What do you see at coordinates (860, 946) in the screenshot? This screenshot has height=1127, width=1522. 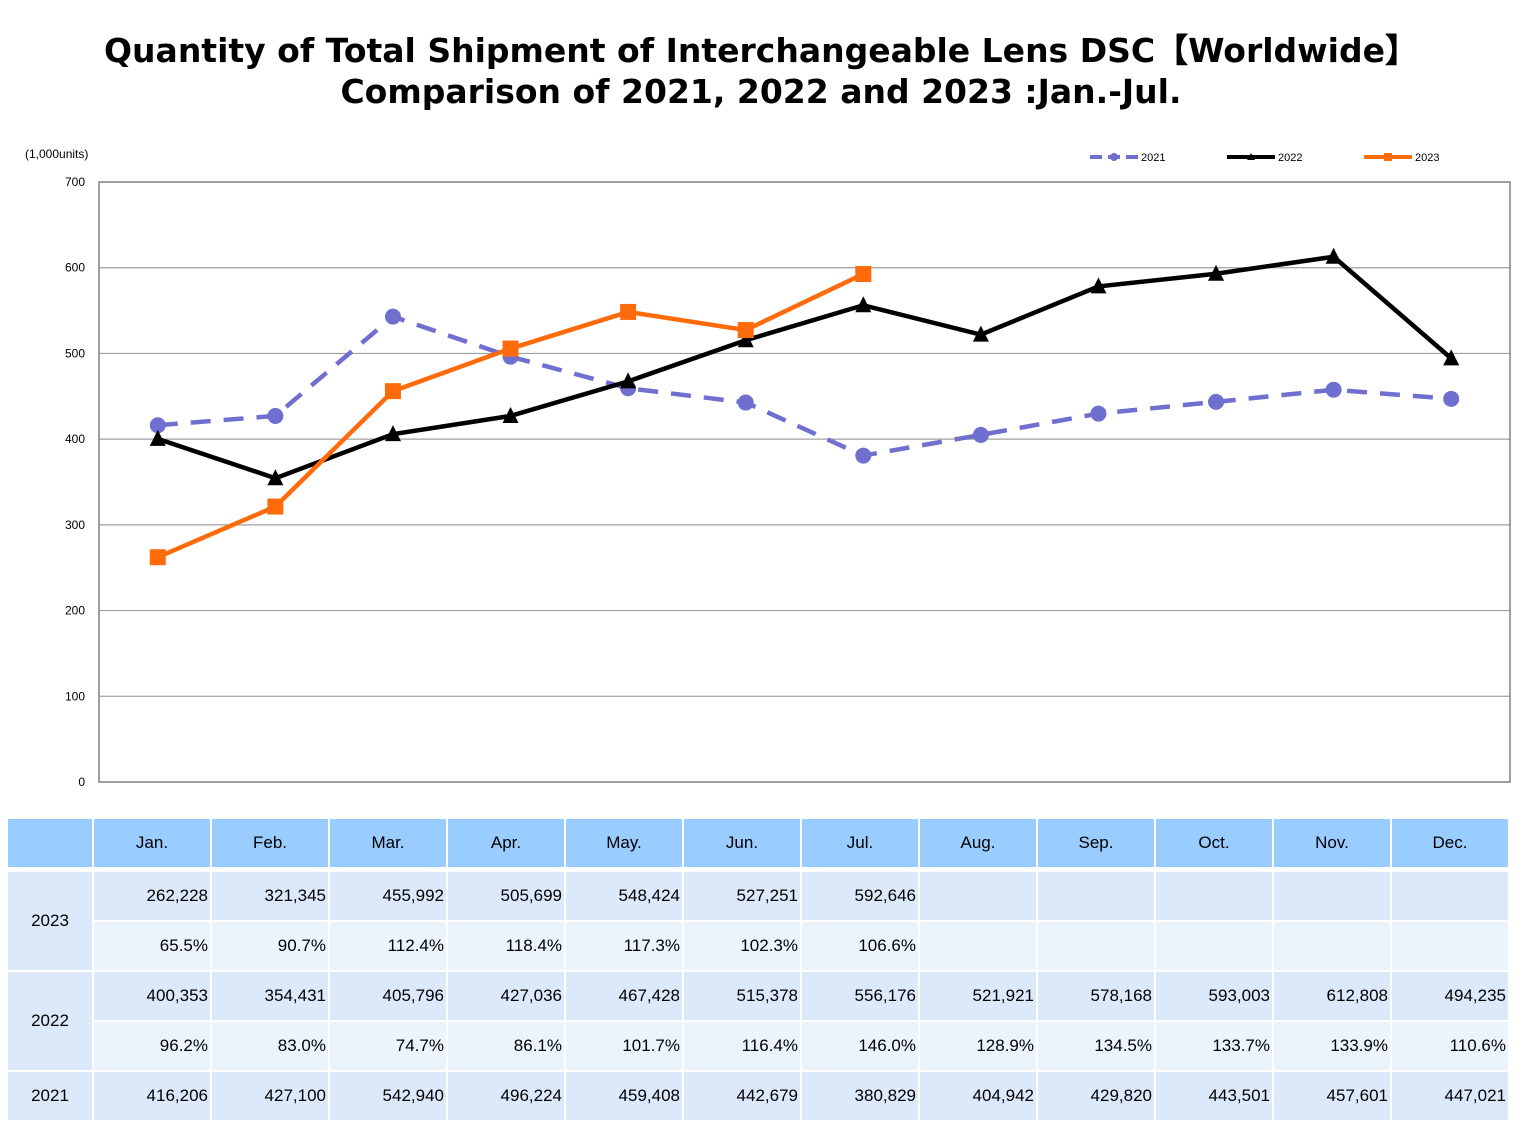 I see `ratio-cell: 106.6%` at bounding box center [860, 946].